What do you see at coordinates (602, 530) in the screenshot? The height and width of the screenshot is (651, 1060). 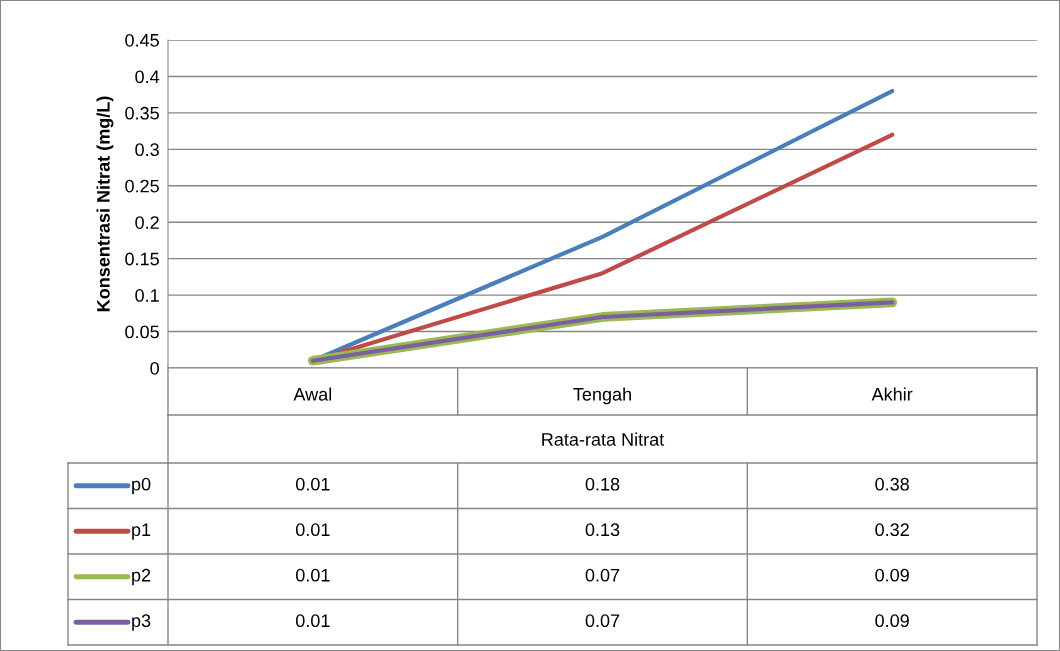 I see `data-label: 0.13` at bounding box center [602, 530].